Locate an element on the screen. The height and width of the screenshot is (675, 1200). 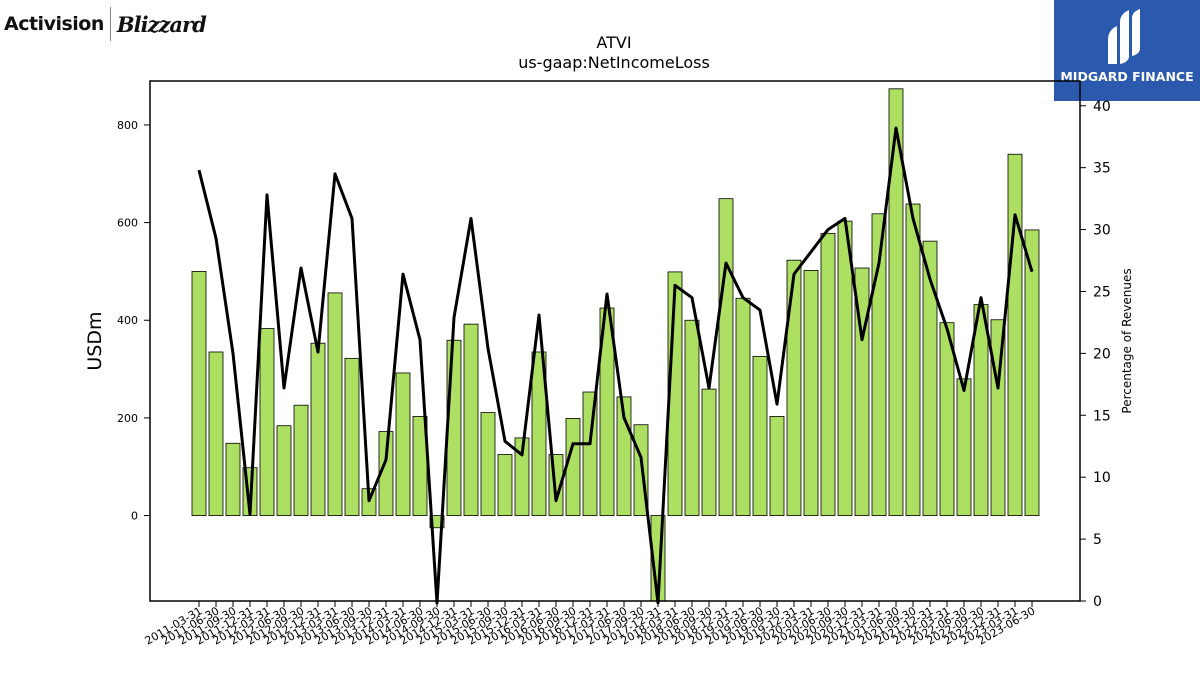
y2-axis-label: Percentage of Revenues is located at coordinates (1127, 340).